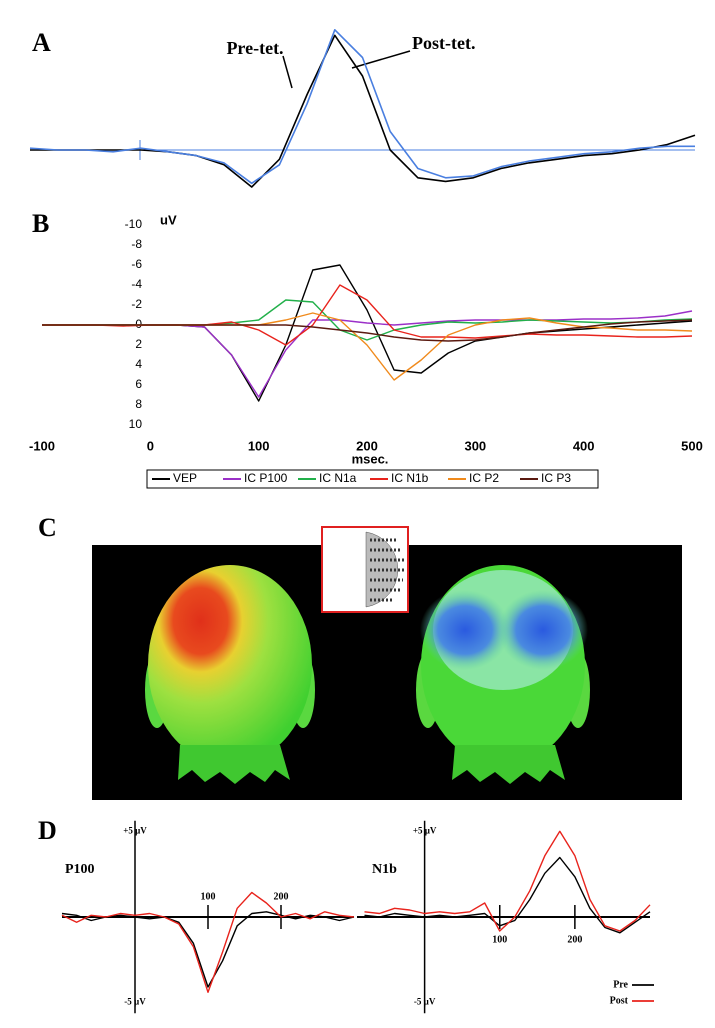 The image size is (715, 1028). What do you see at coordinates (138, 324) in the screenshot?
I see `y-tick-label: 0` at bounding box center [138, 324].